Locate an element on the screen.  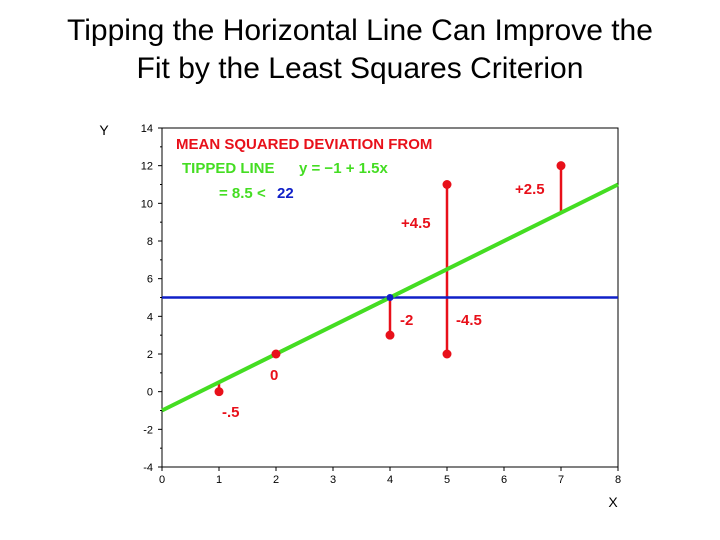
residual-label: -2 is located at coordinates (406, 320).